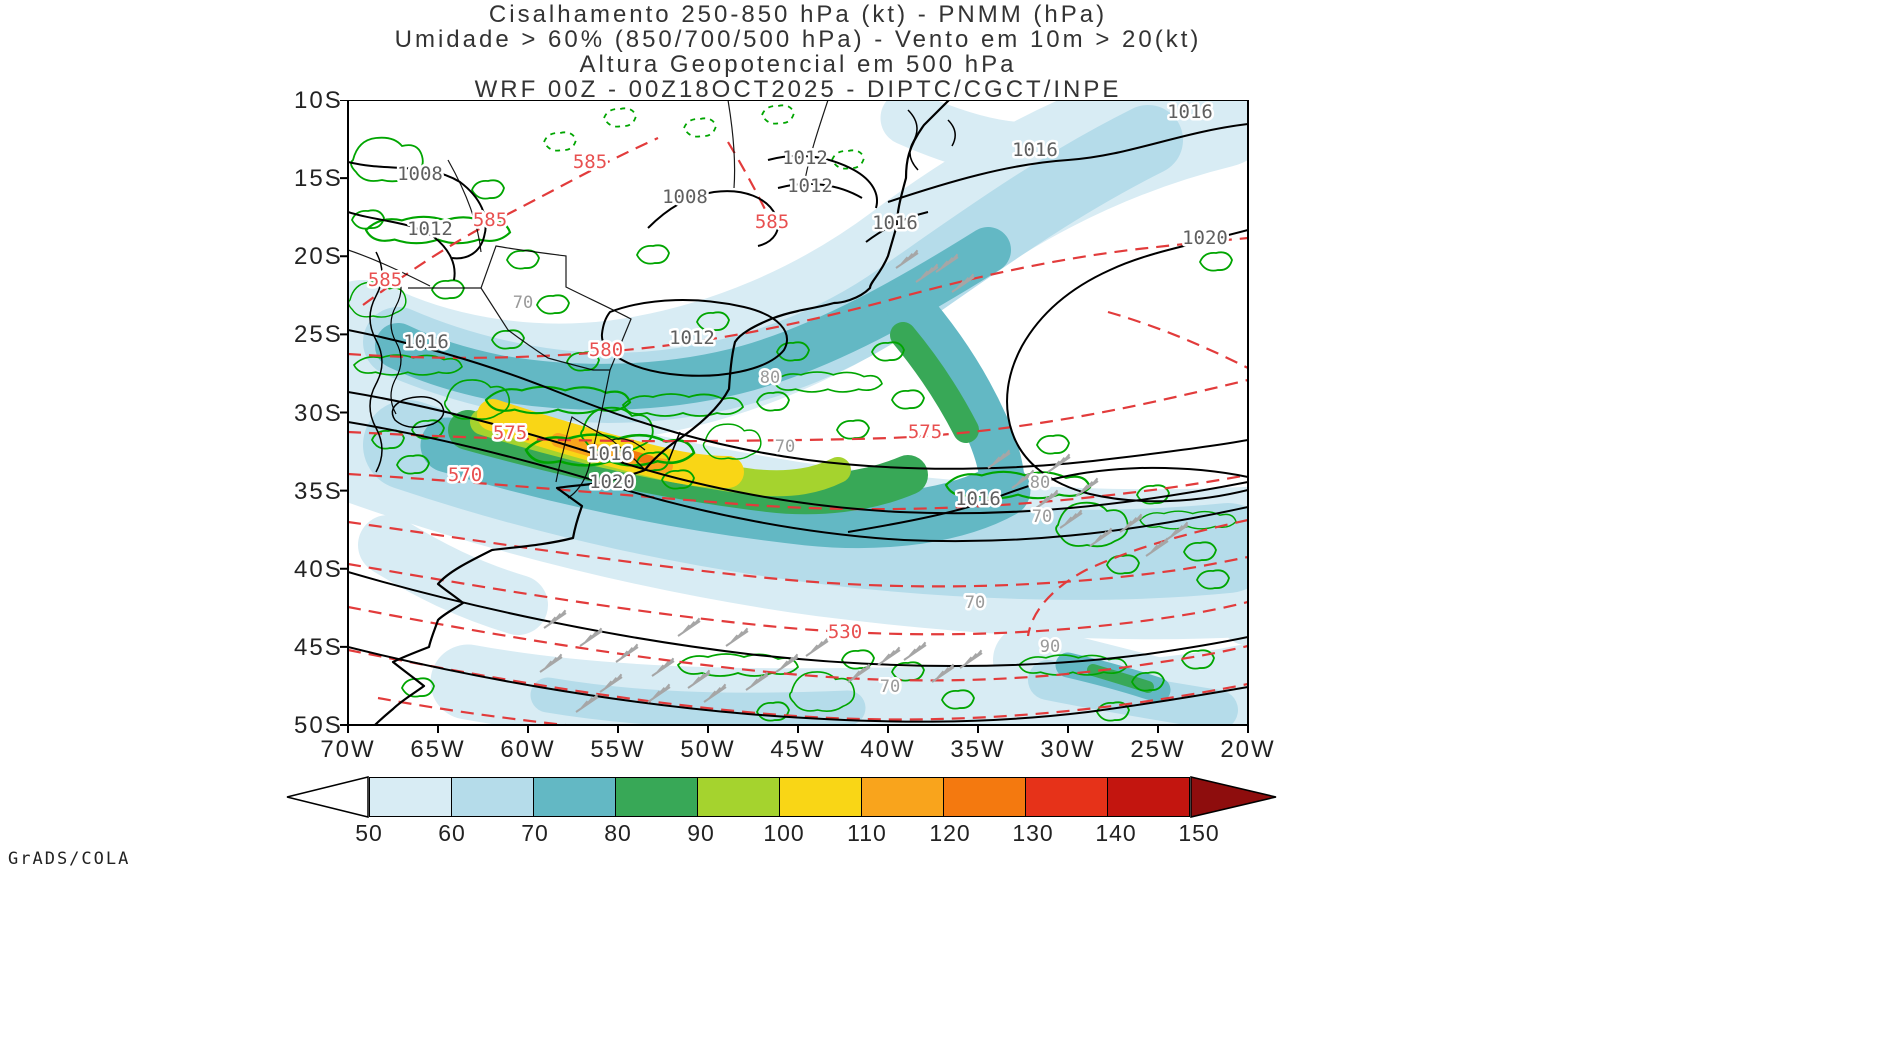 This screenshot has height=1060, width=1900. Describe the element at coordinates (318, 334) in the screenshot. I see `y-tick-label: 25S` at that location.